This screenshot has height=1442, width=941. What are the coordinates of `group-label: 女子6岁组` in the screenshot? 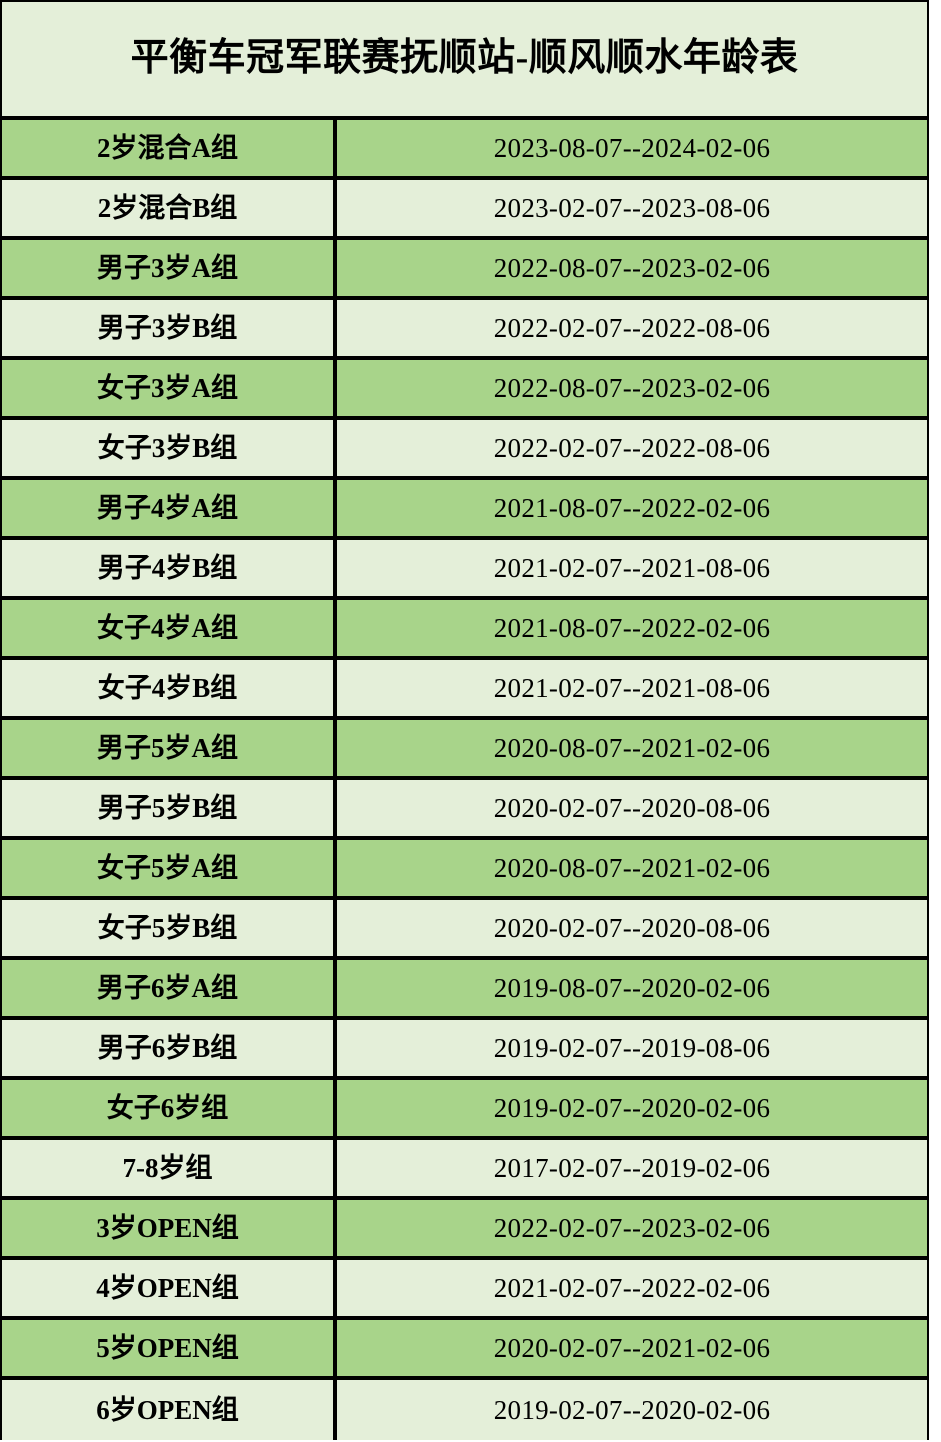 It's located at (167, 1107).